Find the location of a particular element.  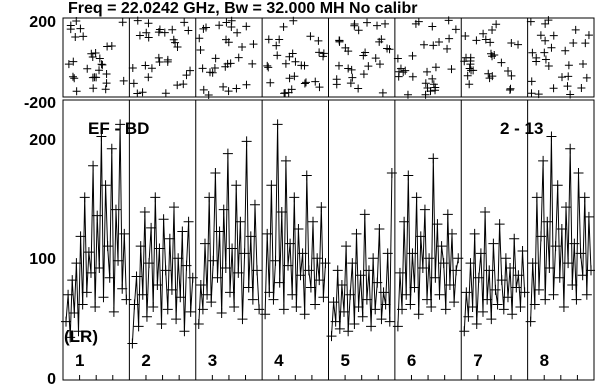

phase-y-tick-bottom: -200 is located at coordinates (40, 103).